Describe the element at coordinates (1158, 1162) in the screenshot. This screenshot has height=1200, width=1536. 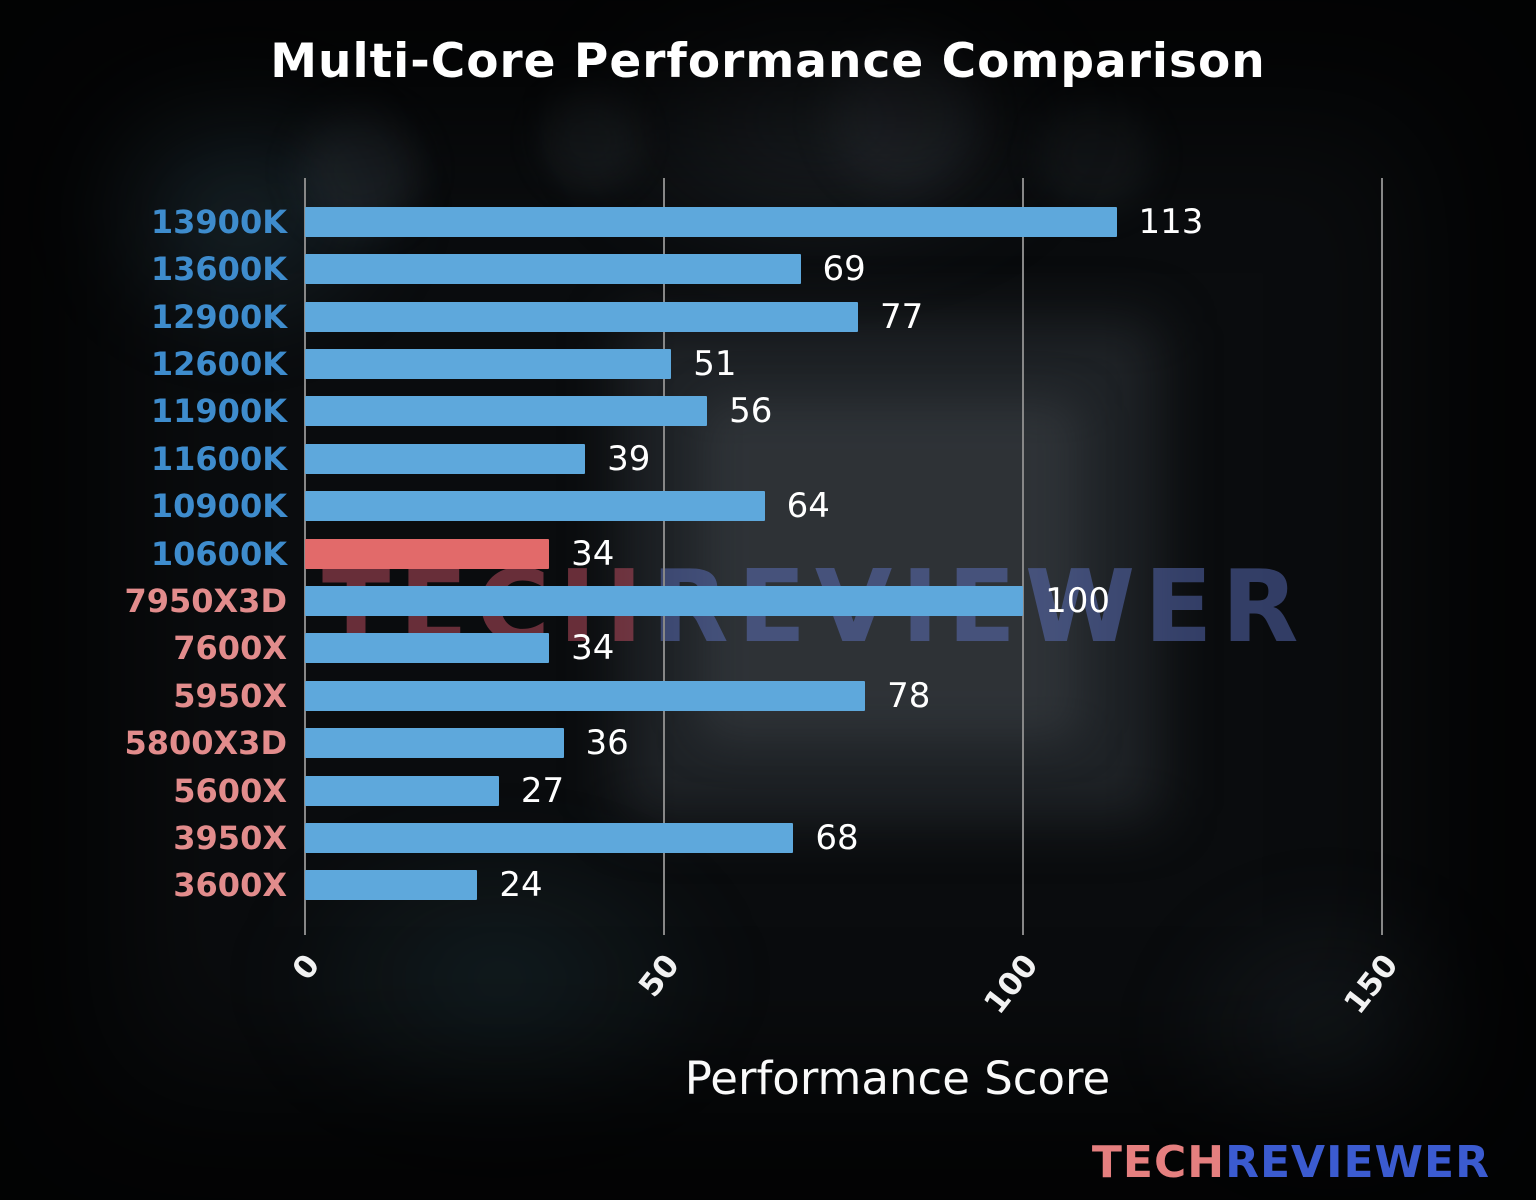
I see `brand-logo-tech: TECH` at that location.